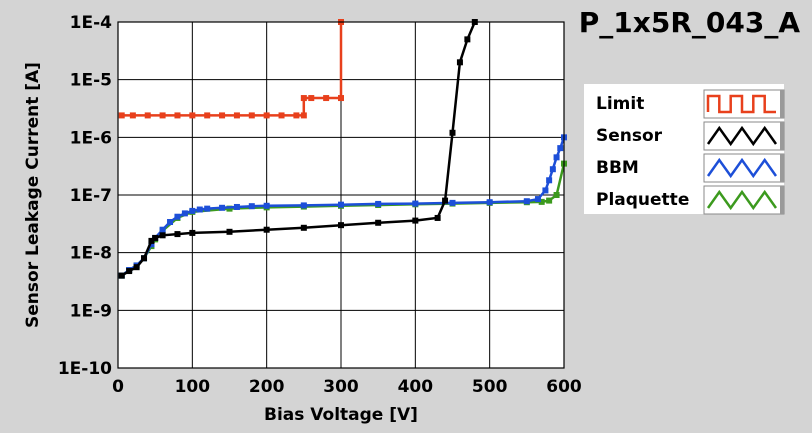  Describe the element at coordinates (85, 369) in the screenshot. I see `y-tick-label: 1E-10` at that location.